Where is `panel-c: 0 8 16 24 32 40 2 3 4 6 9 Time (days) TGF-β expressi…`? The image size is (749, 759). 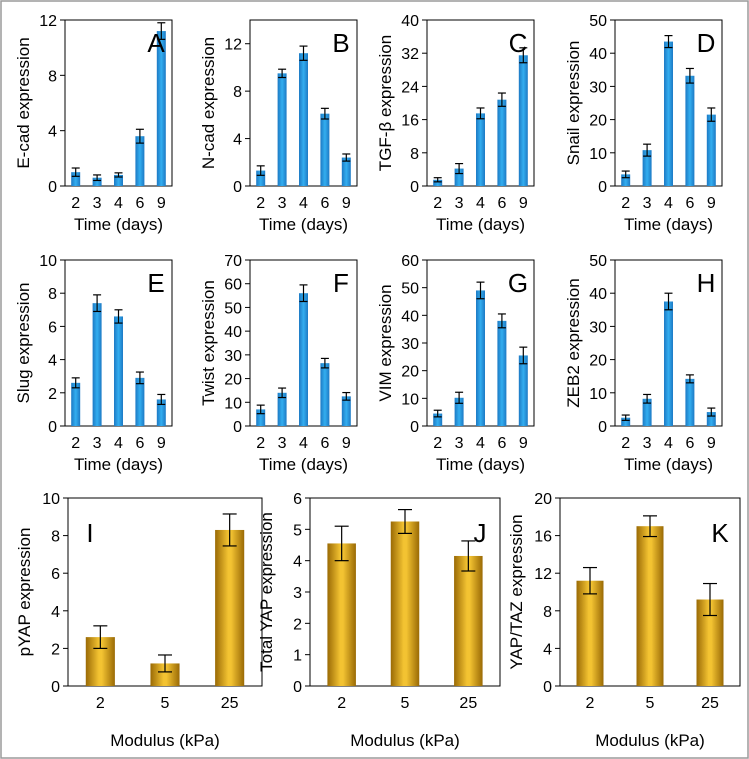 panel-c: 0 8 16 24 32 40 2 3 4 6 9 Time (days) TGF-β expressi… is located at coordinates (455, 123).